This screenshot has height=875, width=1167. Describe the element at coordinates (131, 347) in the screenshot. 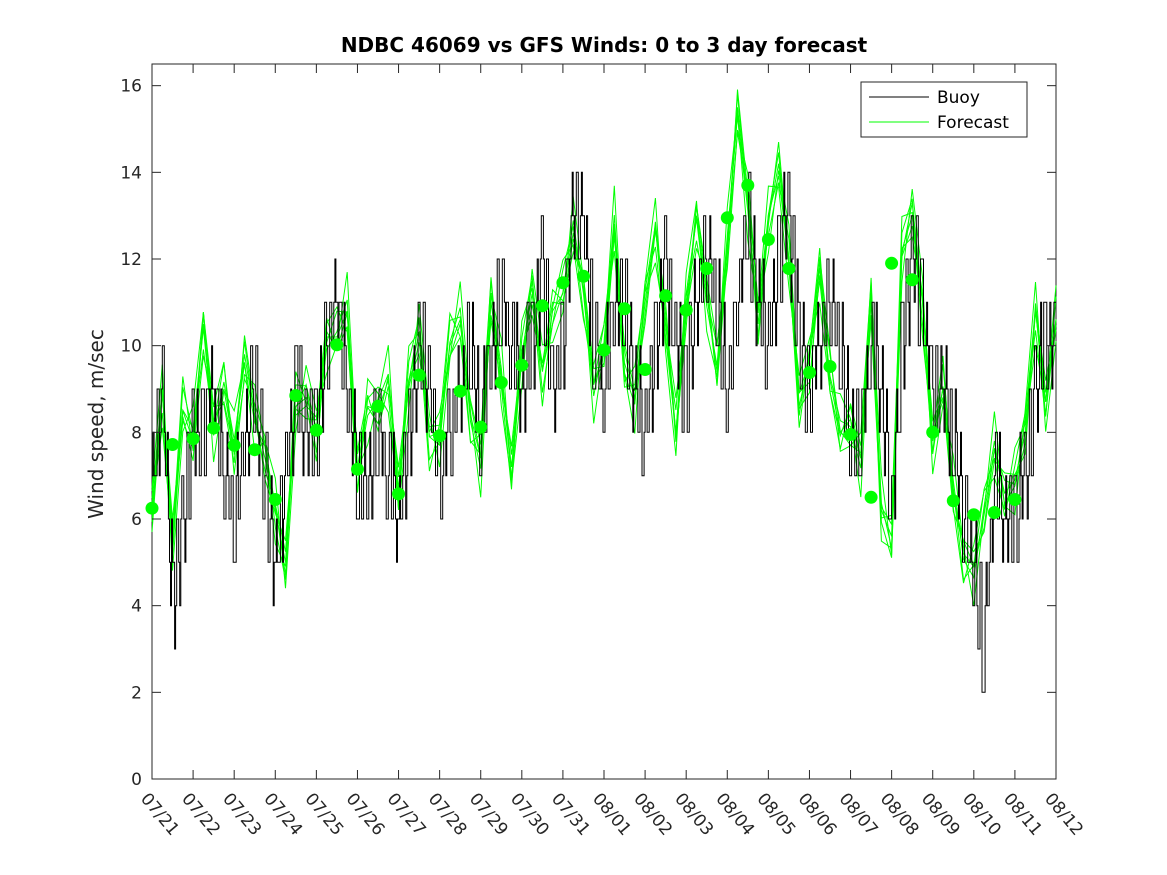

I see `y-tick-label: 10` at that location.